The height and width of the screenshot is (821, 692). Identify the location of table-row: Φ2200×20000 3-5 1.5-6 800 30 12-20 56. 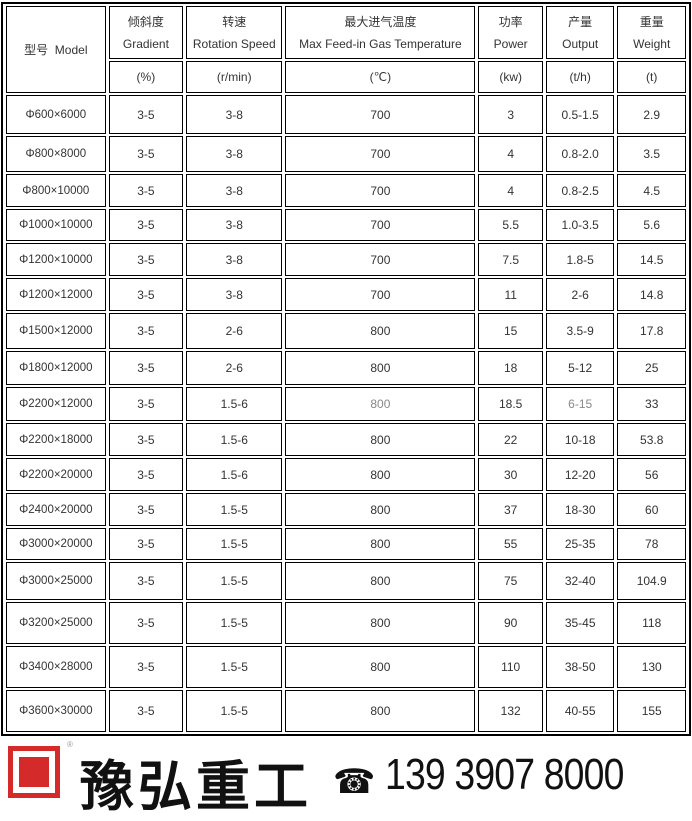
(346, 474).